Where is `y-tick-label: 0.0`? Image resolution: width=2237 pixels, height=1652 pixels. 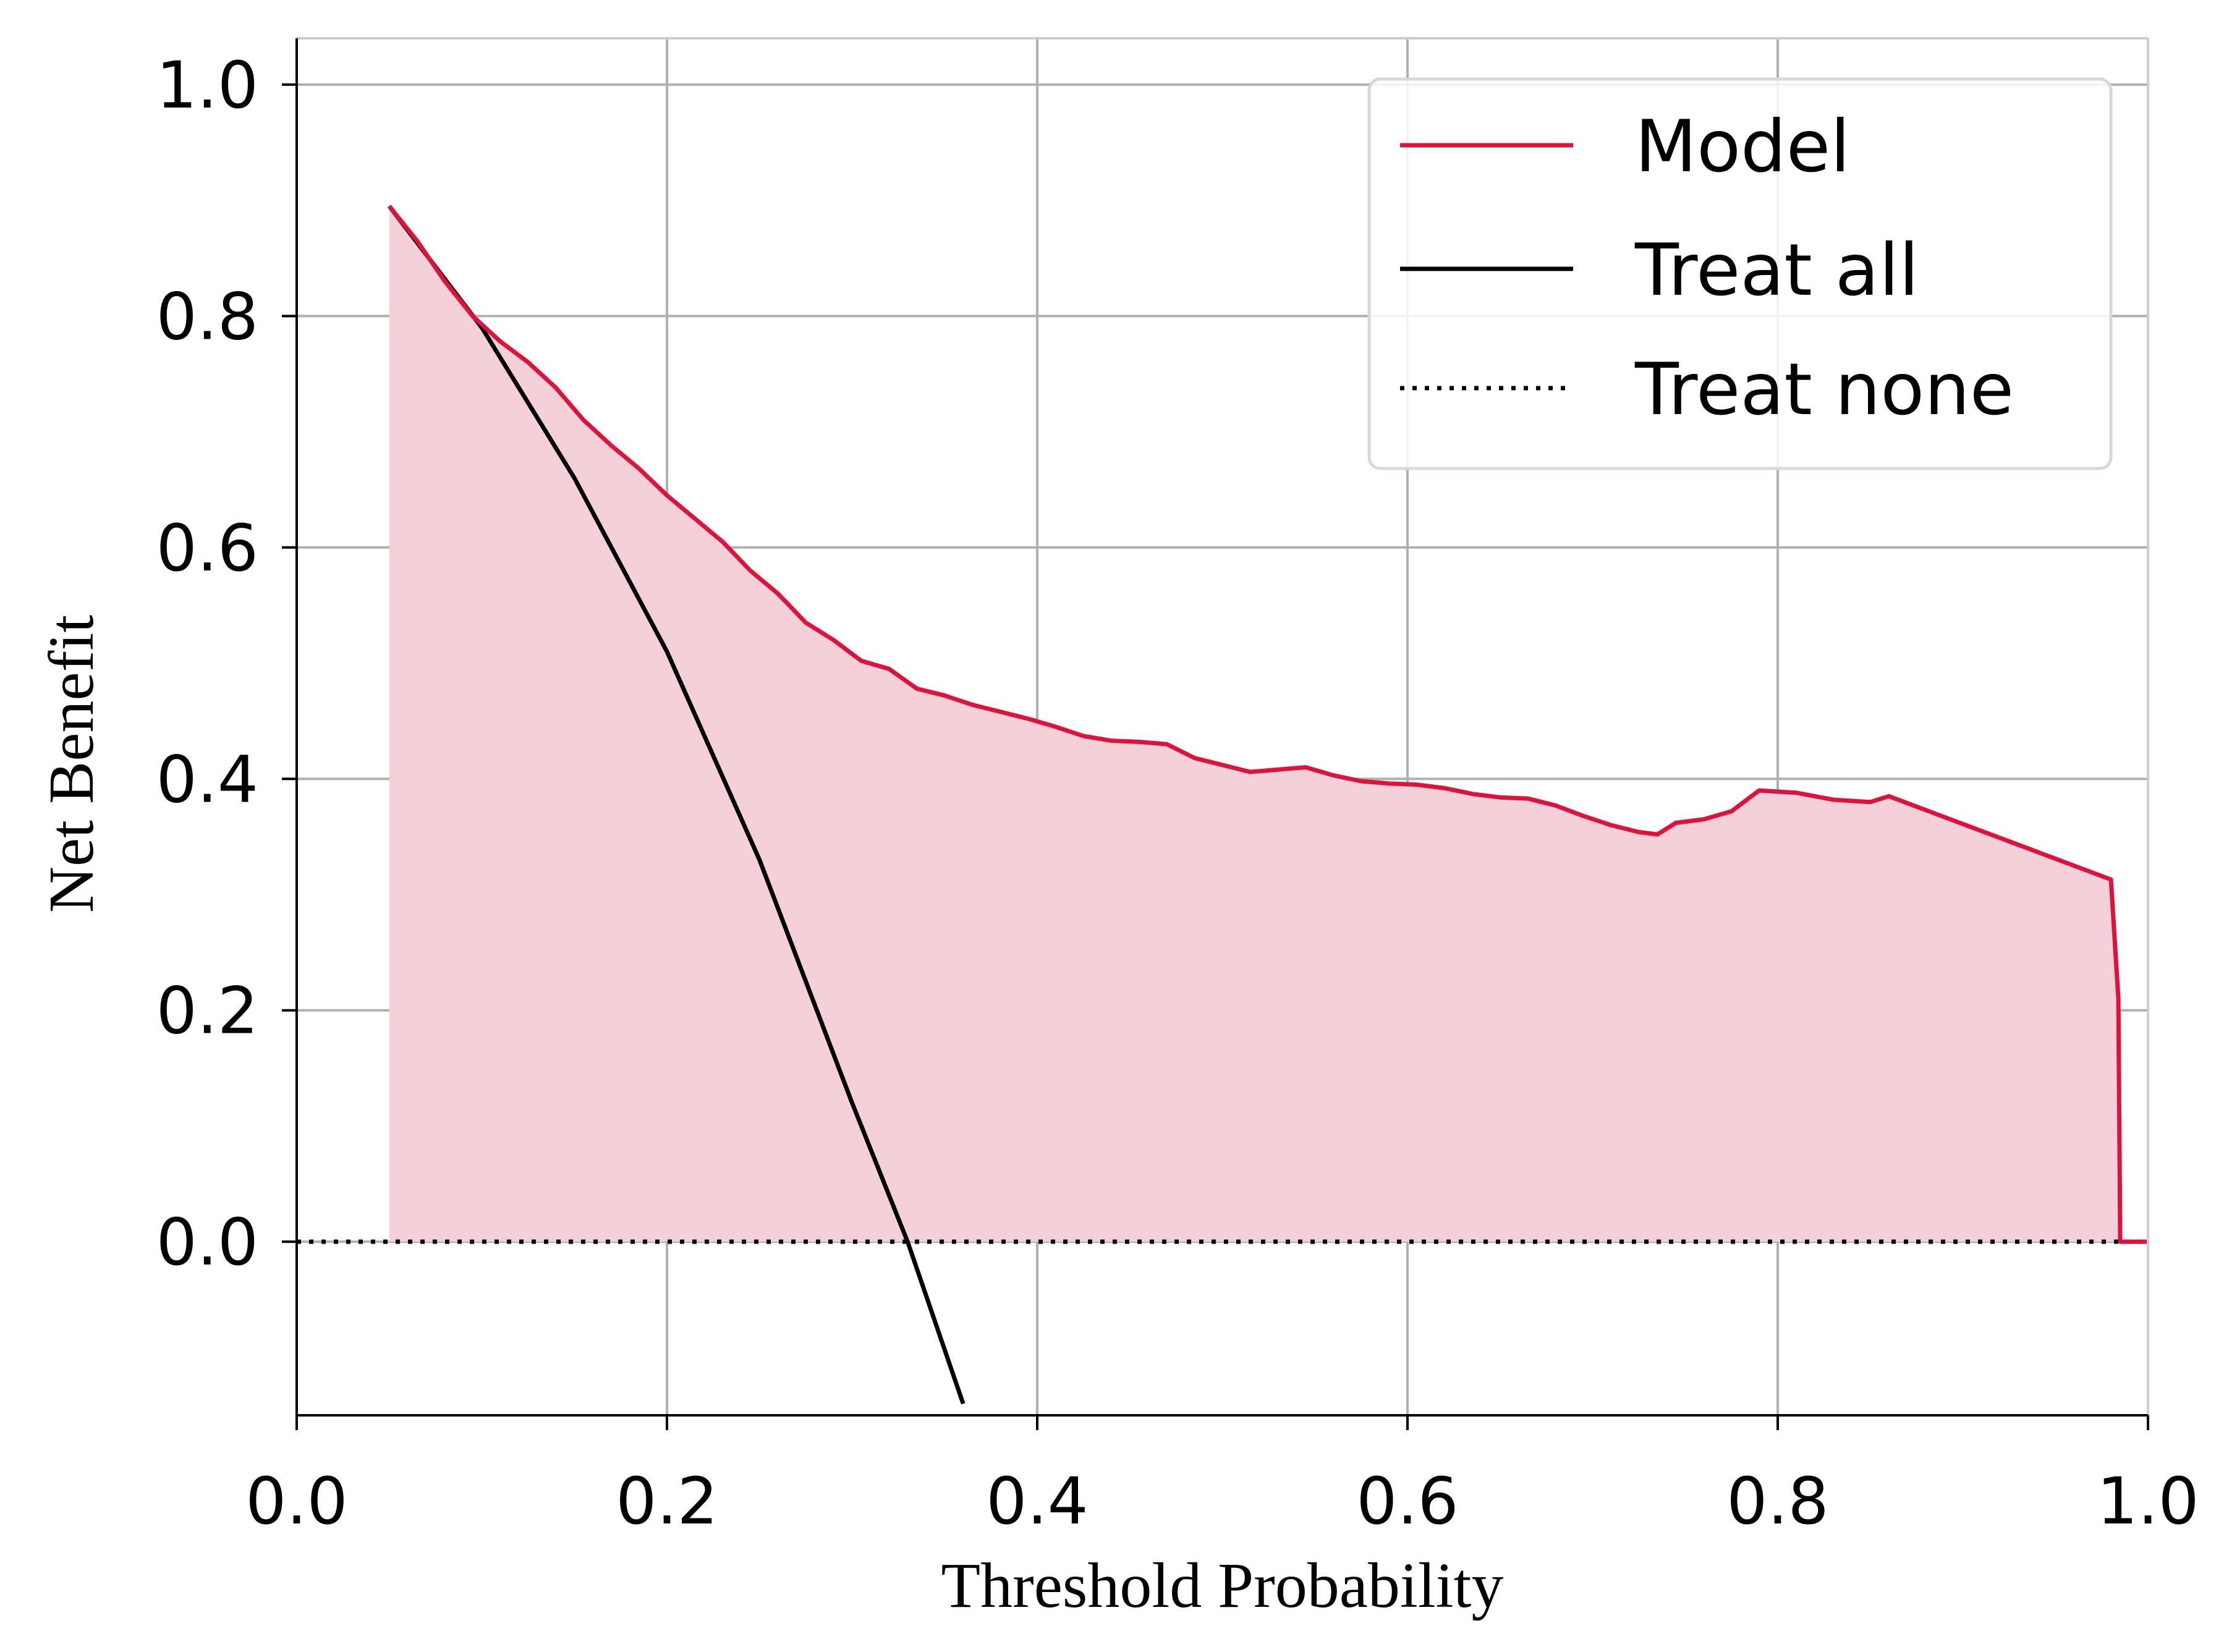
y-tick-label: 0.0 is located at coordinates (207, 1242).